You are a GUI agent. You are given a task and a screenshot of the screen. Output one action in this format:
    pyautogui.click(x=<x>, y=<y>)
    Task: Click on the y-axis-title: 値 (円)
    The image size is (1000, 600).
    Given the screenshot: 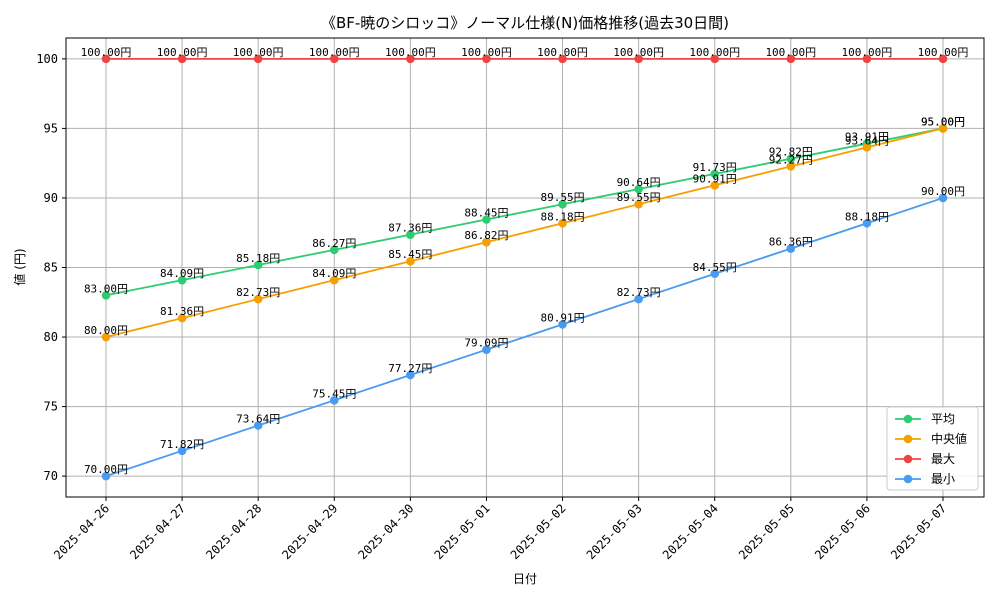 What is the action you would take?
    pyautogui.click(x=19, y=266)
    